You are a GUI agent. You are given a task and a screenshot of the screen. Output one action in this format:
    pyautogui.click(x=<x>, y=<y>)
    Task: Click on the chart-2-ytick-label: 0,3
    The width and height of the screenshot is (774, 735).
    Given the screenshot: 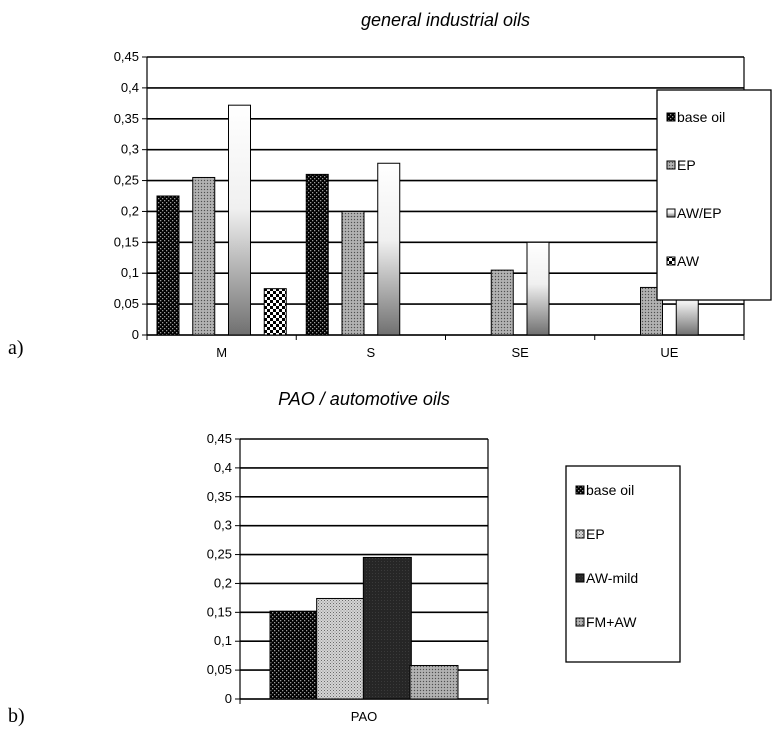 What is the action you would take?
    pyautogui.click(x=223, y=525)
    